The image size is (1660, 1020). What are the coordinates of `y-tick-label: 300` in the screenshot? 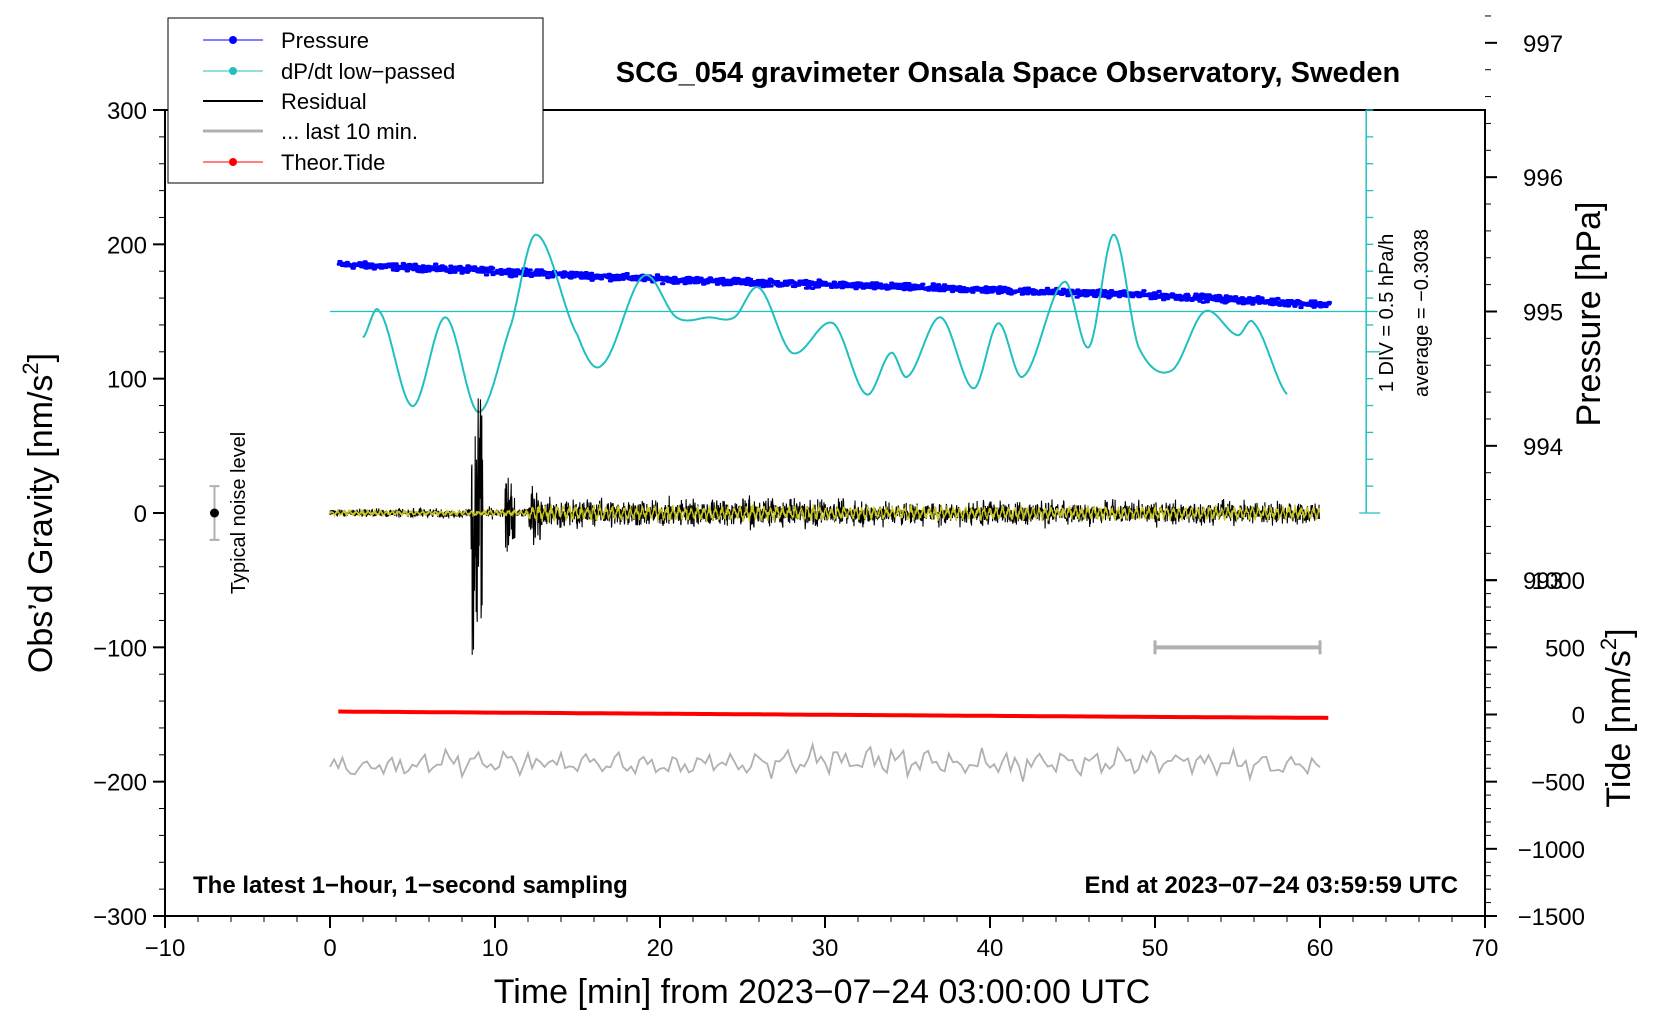 It's located at (127, 111).